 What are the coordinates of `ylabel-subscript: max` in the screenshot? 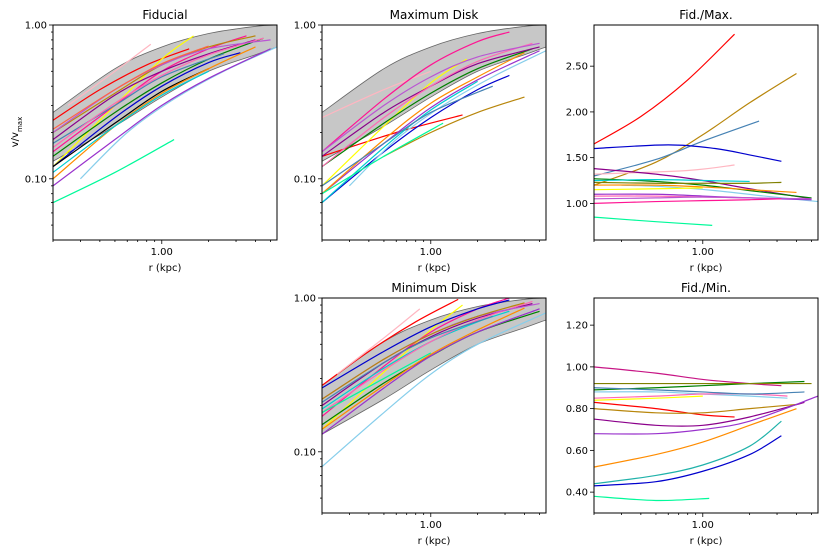 It's located at (20, 124).